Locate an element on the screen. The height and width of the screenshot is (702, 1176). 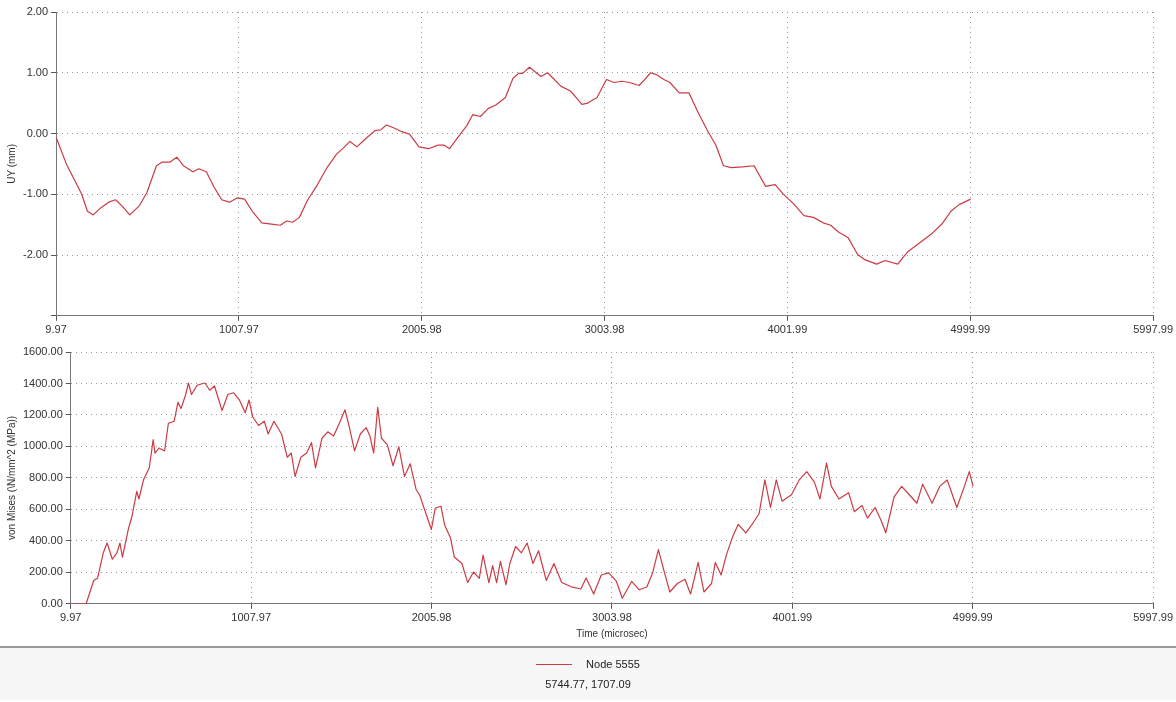
y-tick-label: 400.00 is located at coordinates (46, 539).